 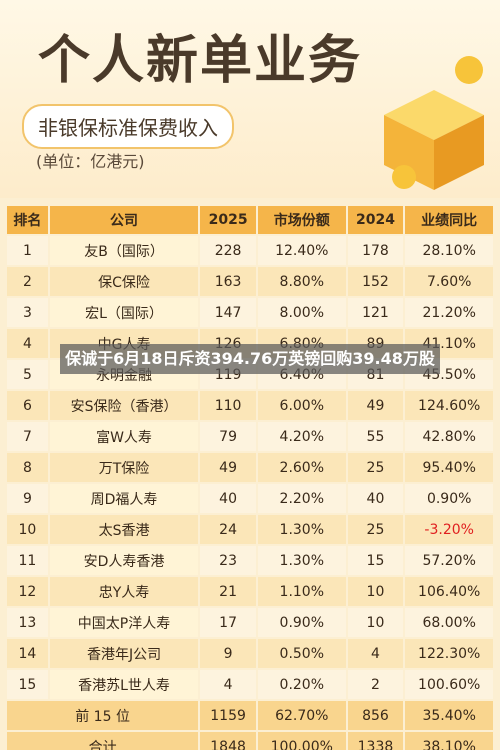 I want to click on table-cell: 21.20%, so click(x=449, y=312).